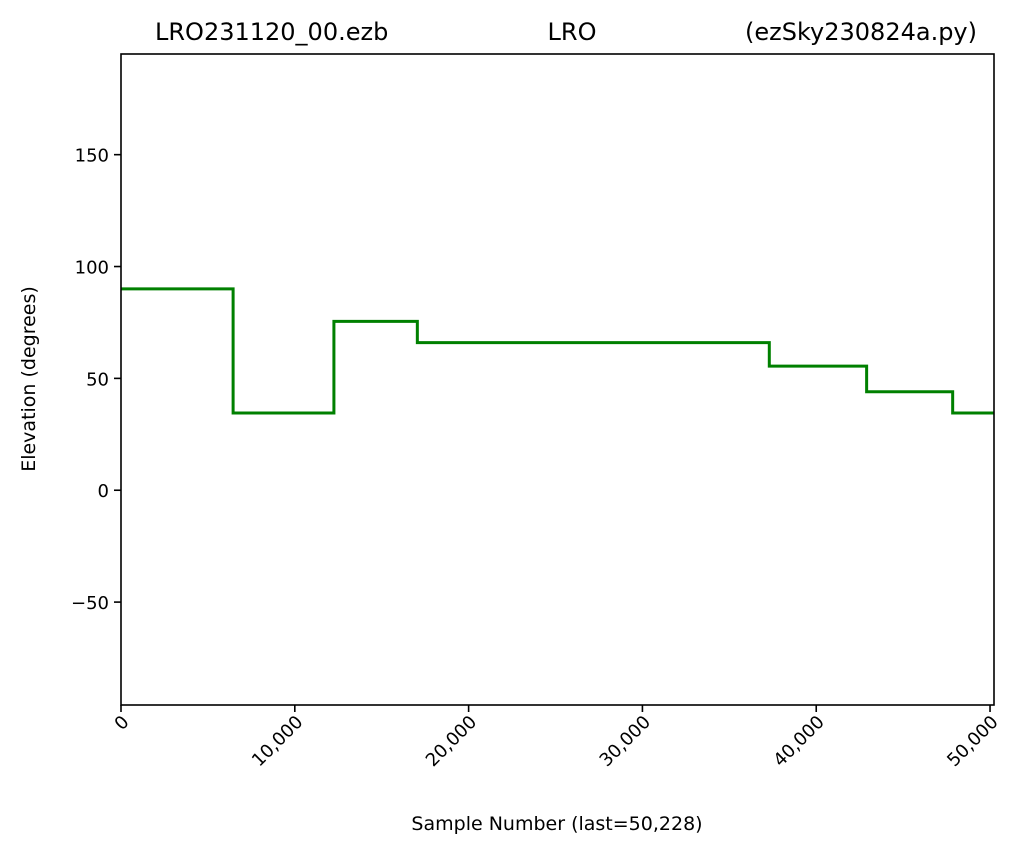 The image size is (1024, 852). What do you see at coordinates (271, 32) in the screenshot?
I see `title-filename: LRO231120_00.ezb` at bounding box center [271, 32].